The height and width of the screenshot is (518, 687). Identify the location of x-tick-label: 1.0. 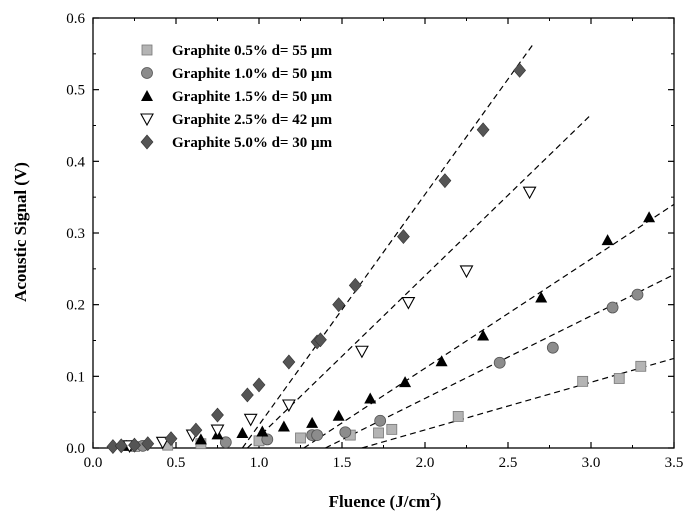
(259, 463).